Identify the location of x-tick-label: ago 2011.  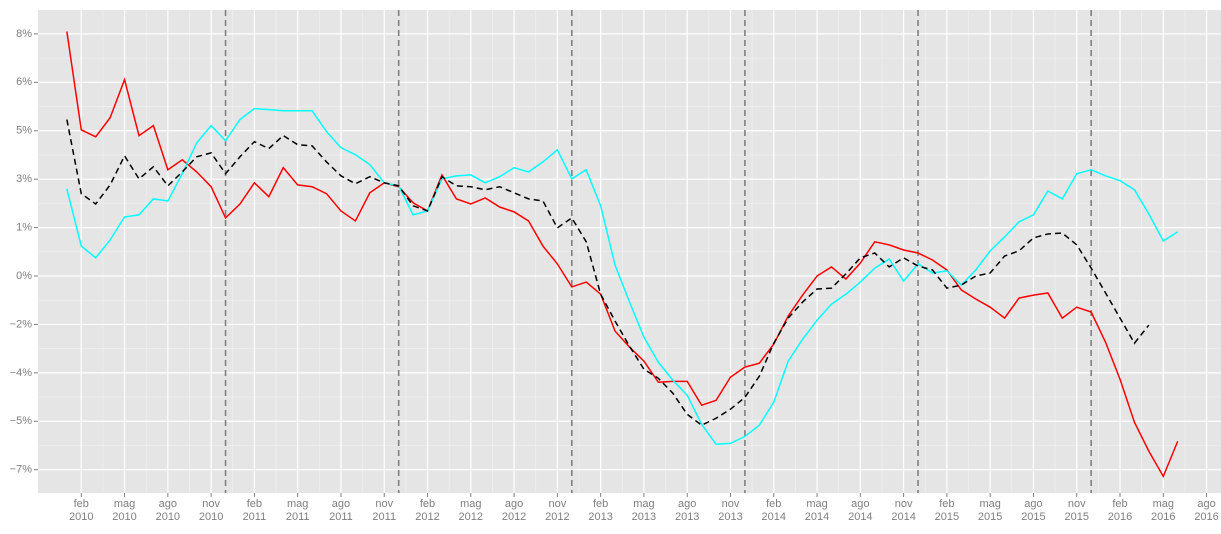
(341, 510).